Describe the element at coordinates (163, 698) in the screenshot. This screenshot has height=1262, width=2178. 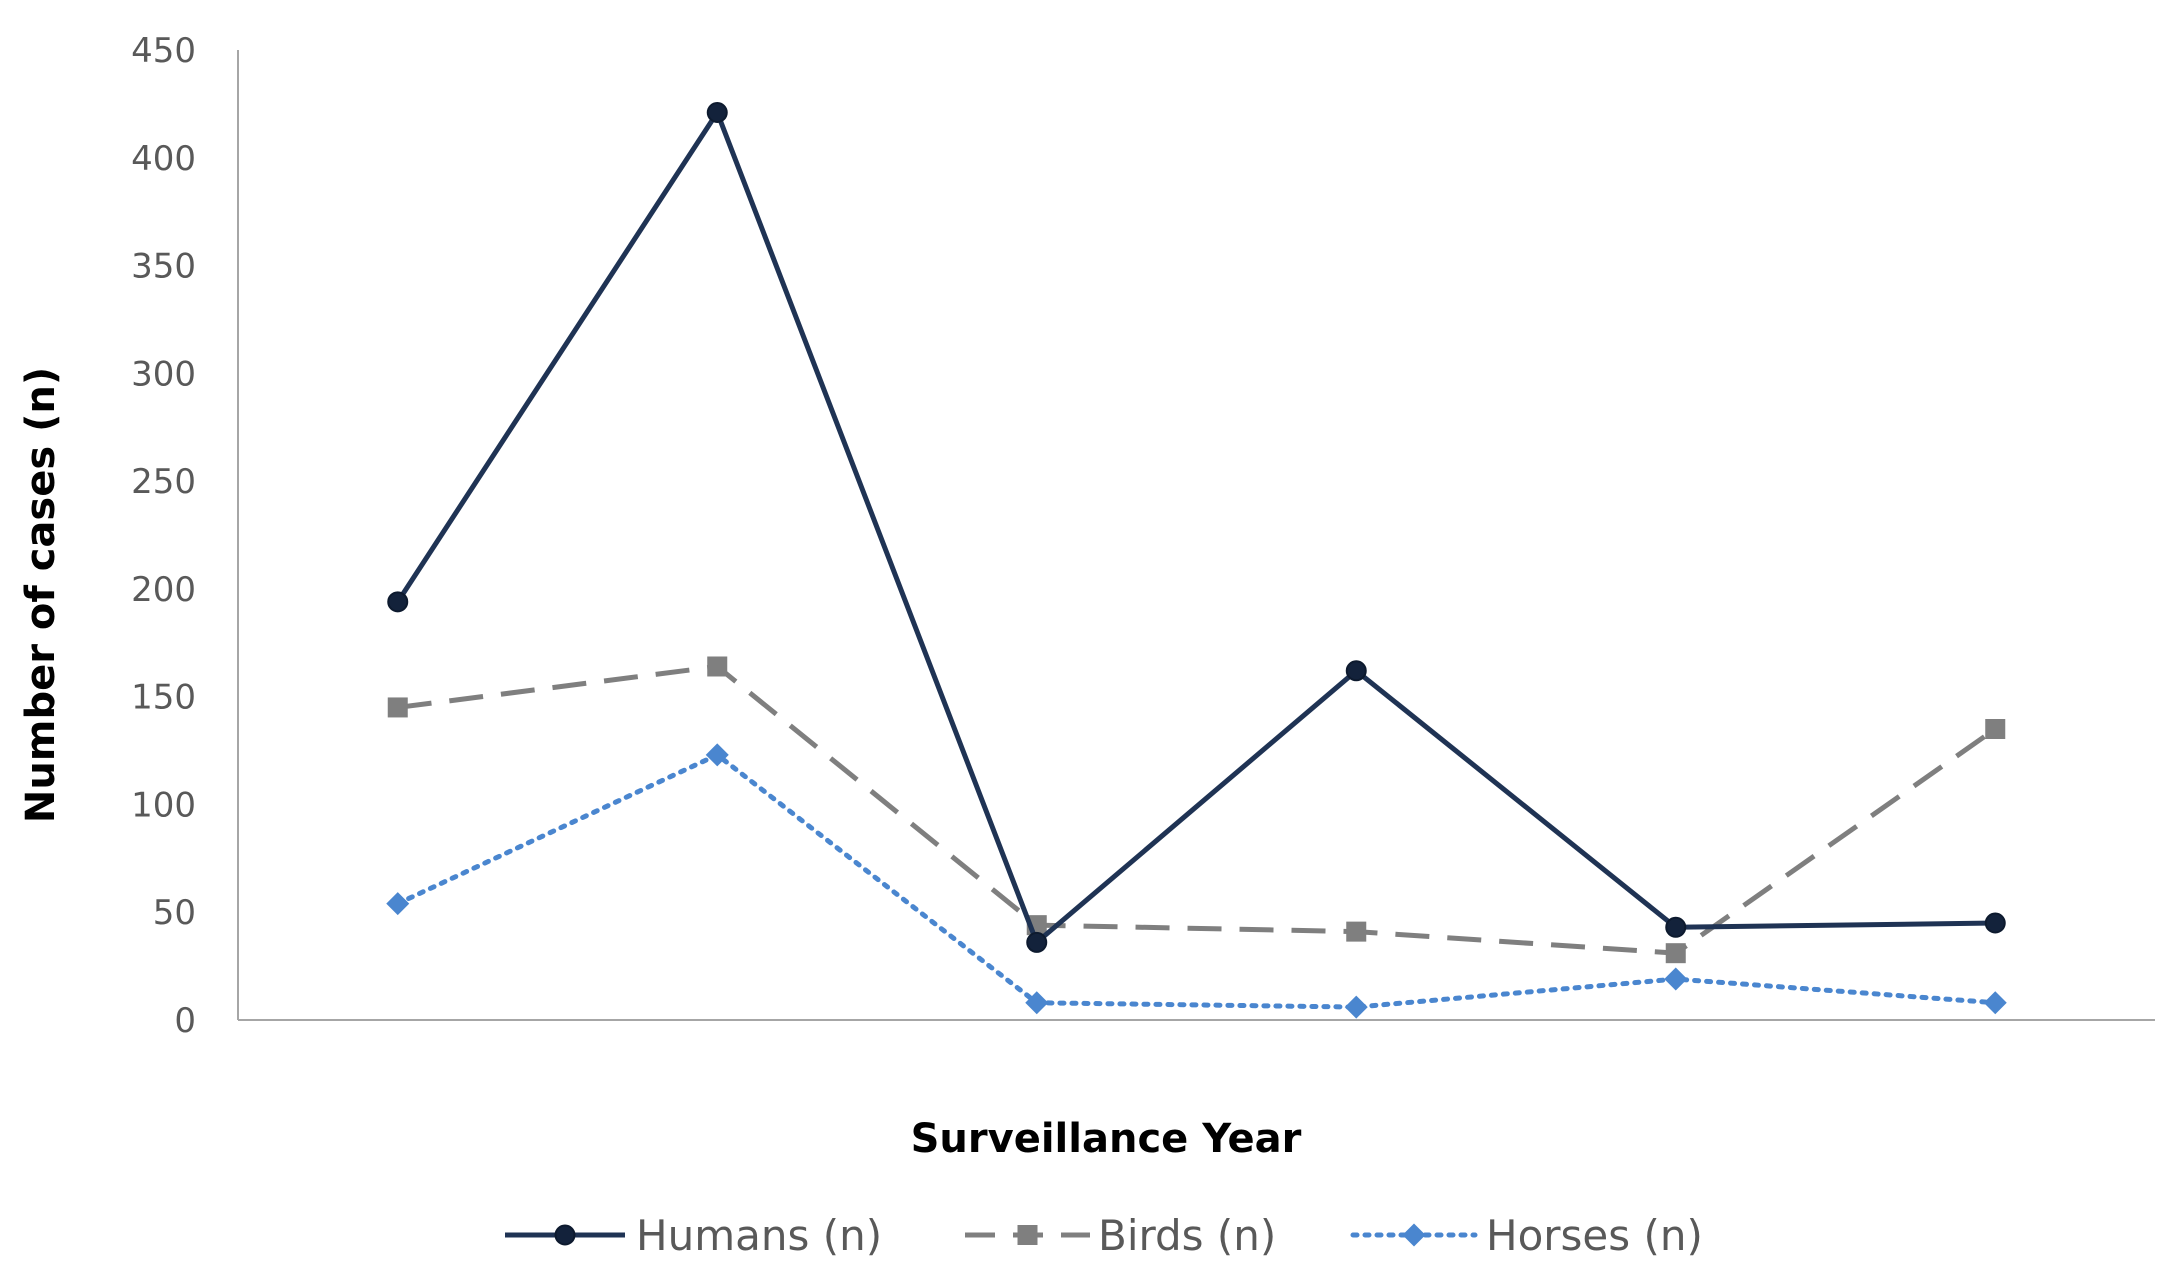
I see `y-tick-label: 150` at that location.